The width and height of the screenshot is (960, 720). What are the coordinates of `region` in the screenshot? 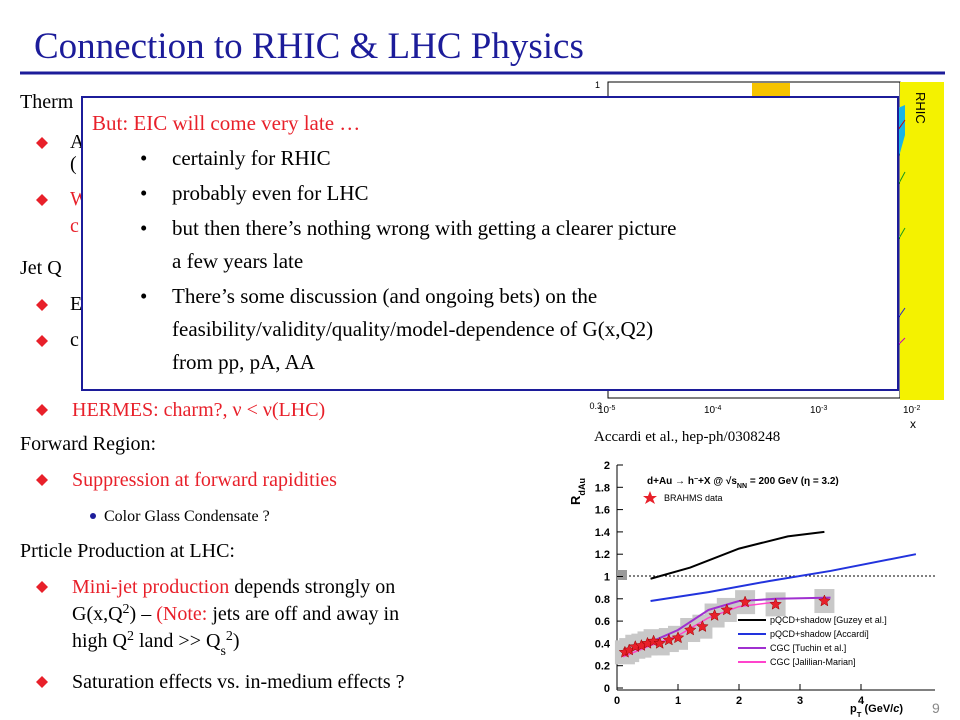 It's located at (901, 132).